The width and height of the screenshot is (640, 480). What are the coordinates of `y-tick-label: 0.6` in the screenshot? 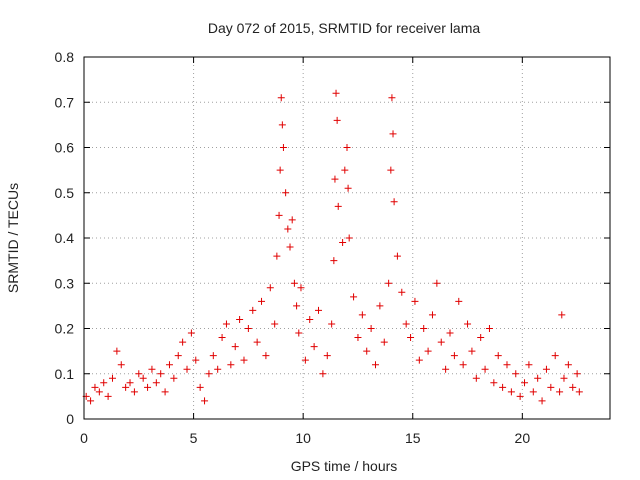 It's located at (65, 148).